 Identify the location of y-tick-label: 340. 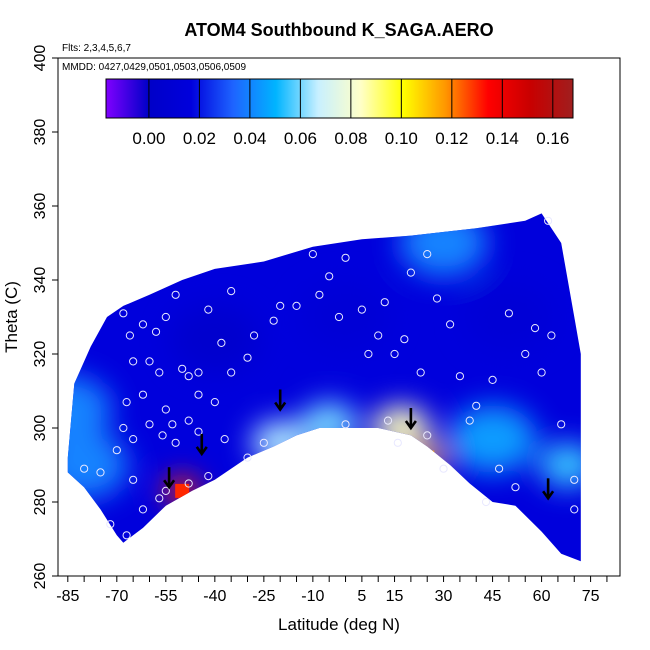
(40, 280).